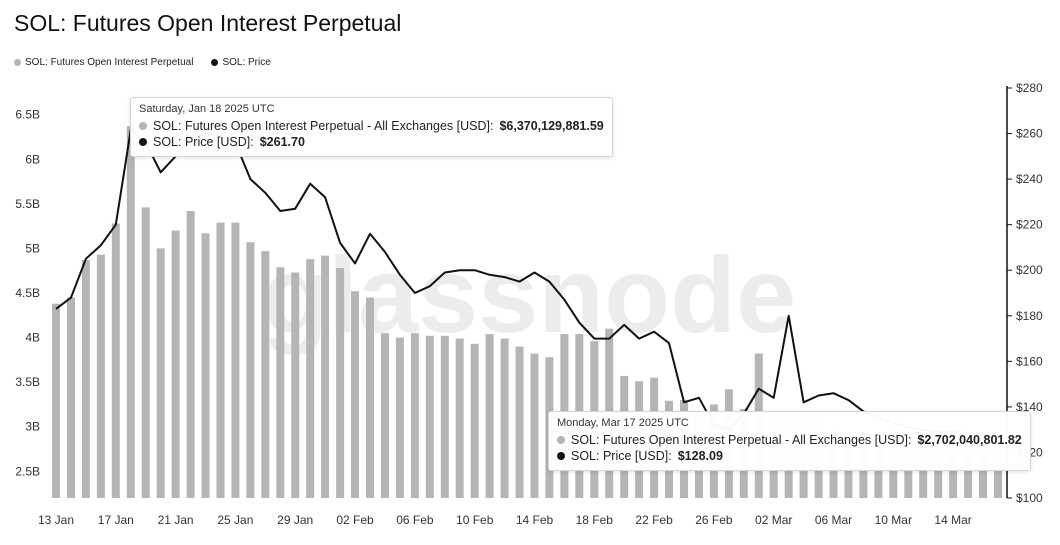  Describe the element at coordinates (27, 115) in the screenshot. I see `left-axis-tick-label: 6.5B` at that location.